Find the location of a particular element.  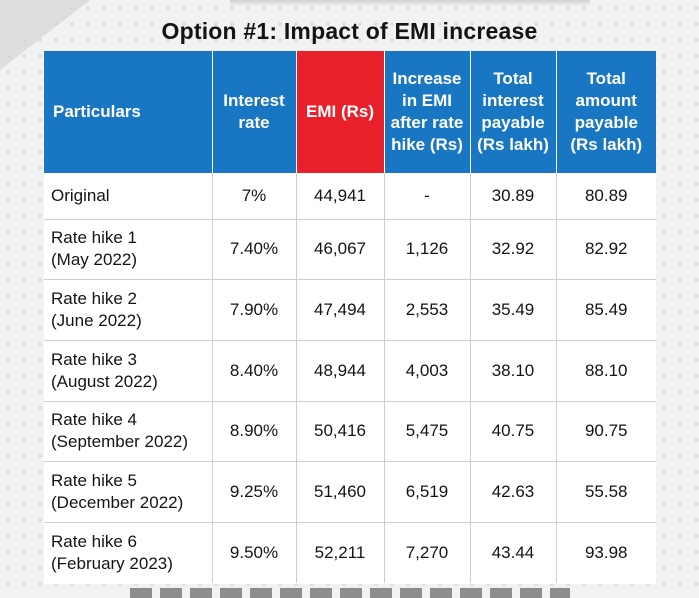

cell-emi: 47,494 is located at coordinates (340, 310).